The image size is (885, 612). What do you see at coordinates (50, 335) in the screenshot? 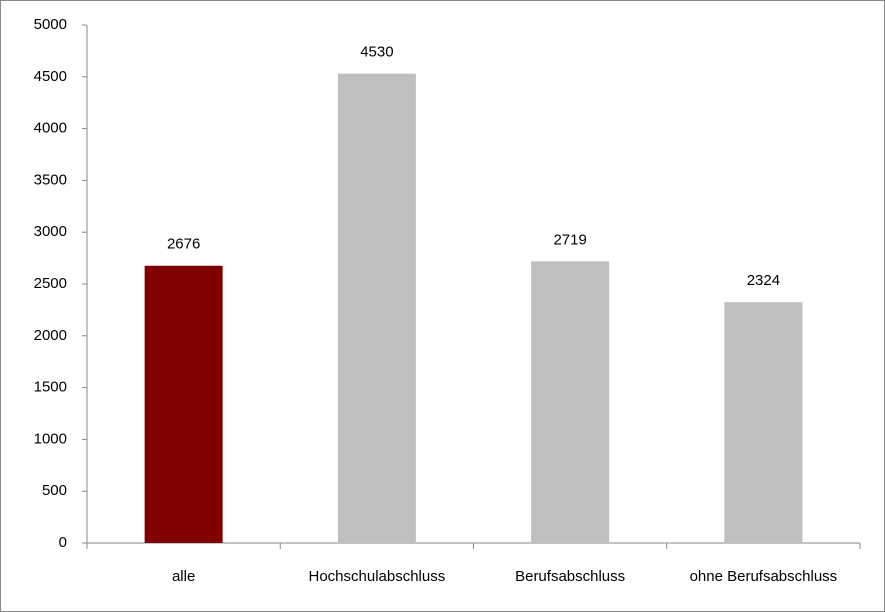
I see `y-tick-label: 2000` at bounding box center [50, 335].